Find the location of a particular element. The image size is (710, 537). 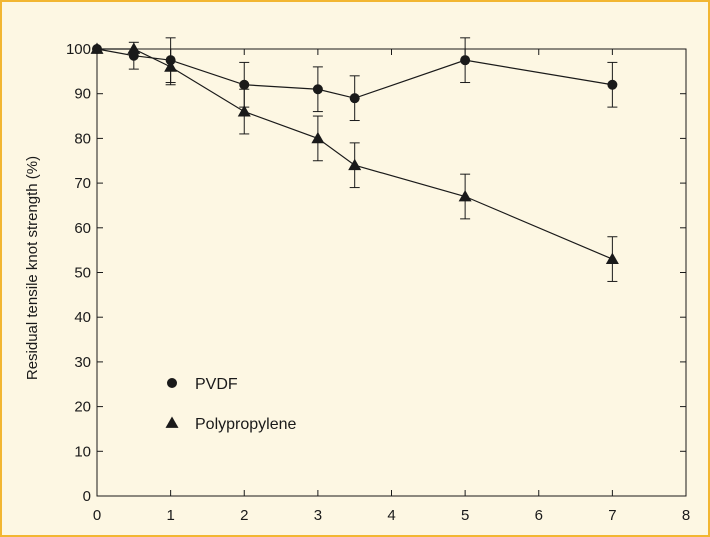

y-tick-label: 40 is located at coordinates (82, 317).